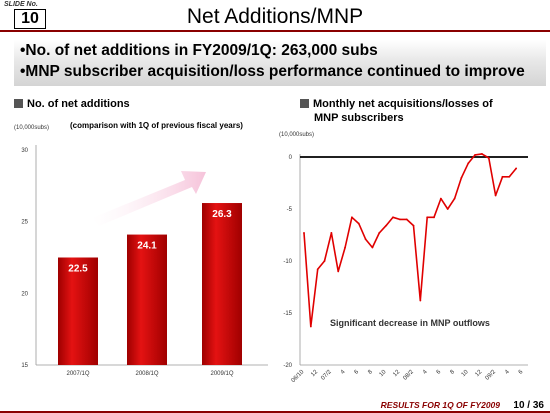  Describe the element at coordinates (298, 376) in the screenshot. I see `right-x-tick-label: 06/10` at that location.